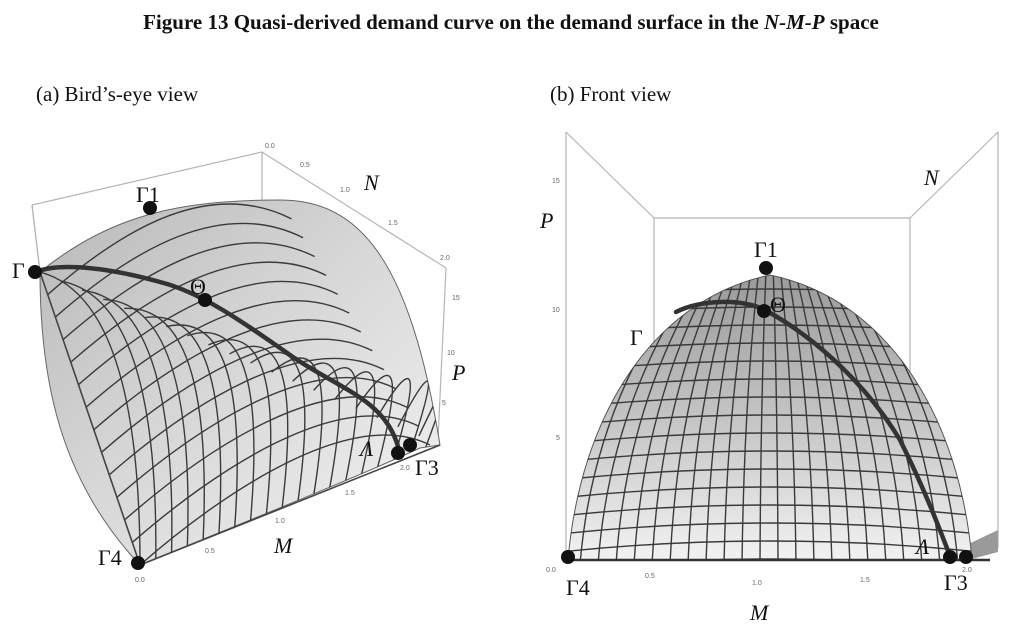 The width and height of the screenshot is (1022, 632). What do you see at coordinates (405, 468) in the screenshot?
I see `panel-a-m-tick: 2.0` at bounding box center [405, 468].